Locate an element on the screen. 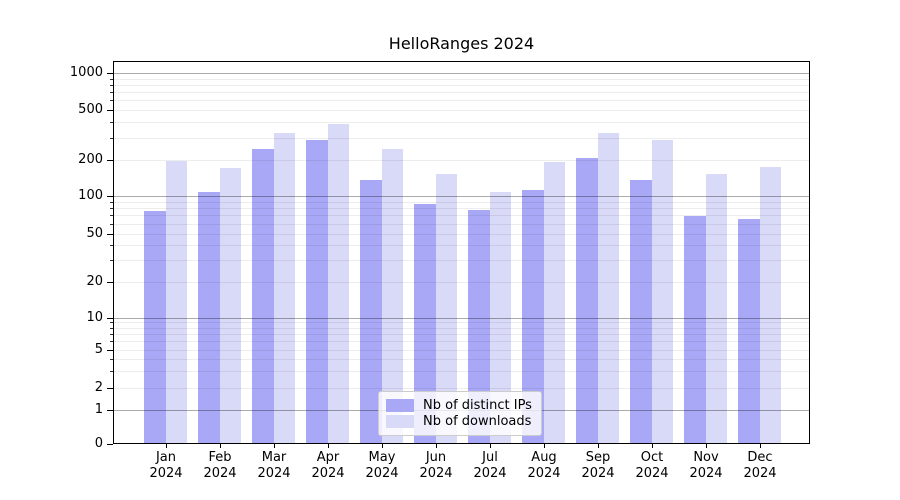 This screenshot has height=500, width=900. legend-swatch-distinct-ips is located at coordinates (400, 405).